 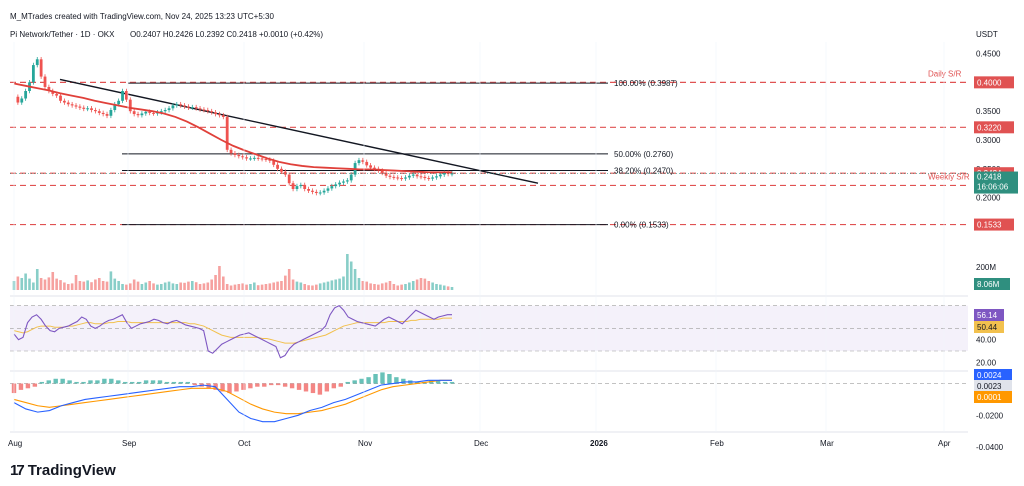 I want to click on volume-value-tag-bg, so click(x=992, y=284).